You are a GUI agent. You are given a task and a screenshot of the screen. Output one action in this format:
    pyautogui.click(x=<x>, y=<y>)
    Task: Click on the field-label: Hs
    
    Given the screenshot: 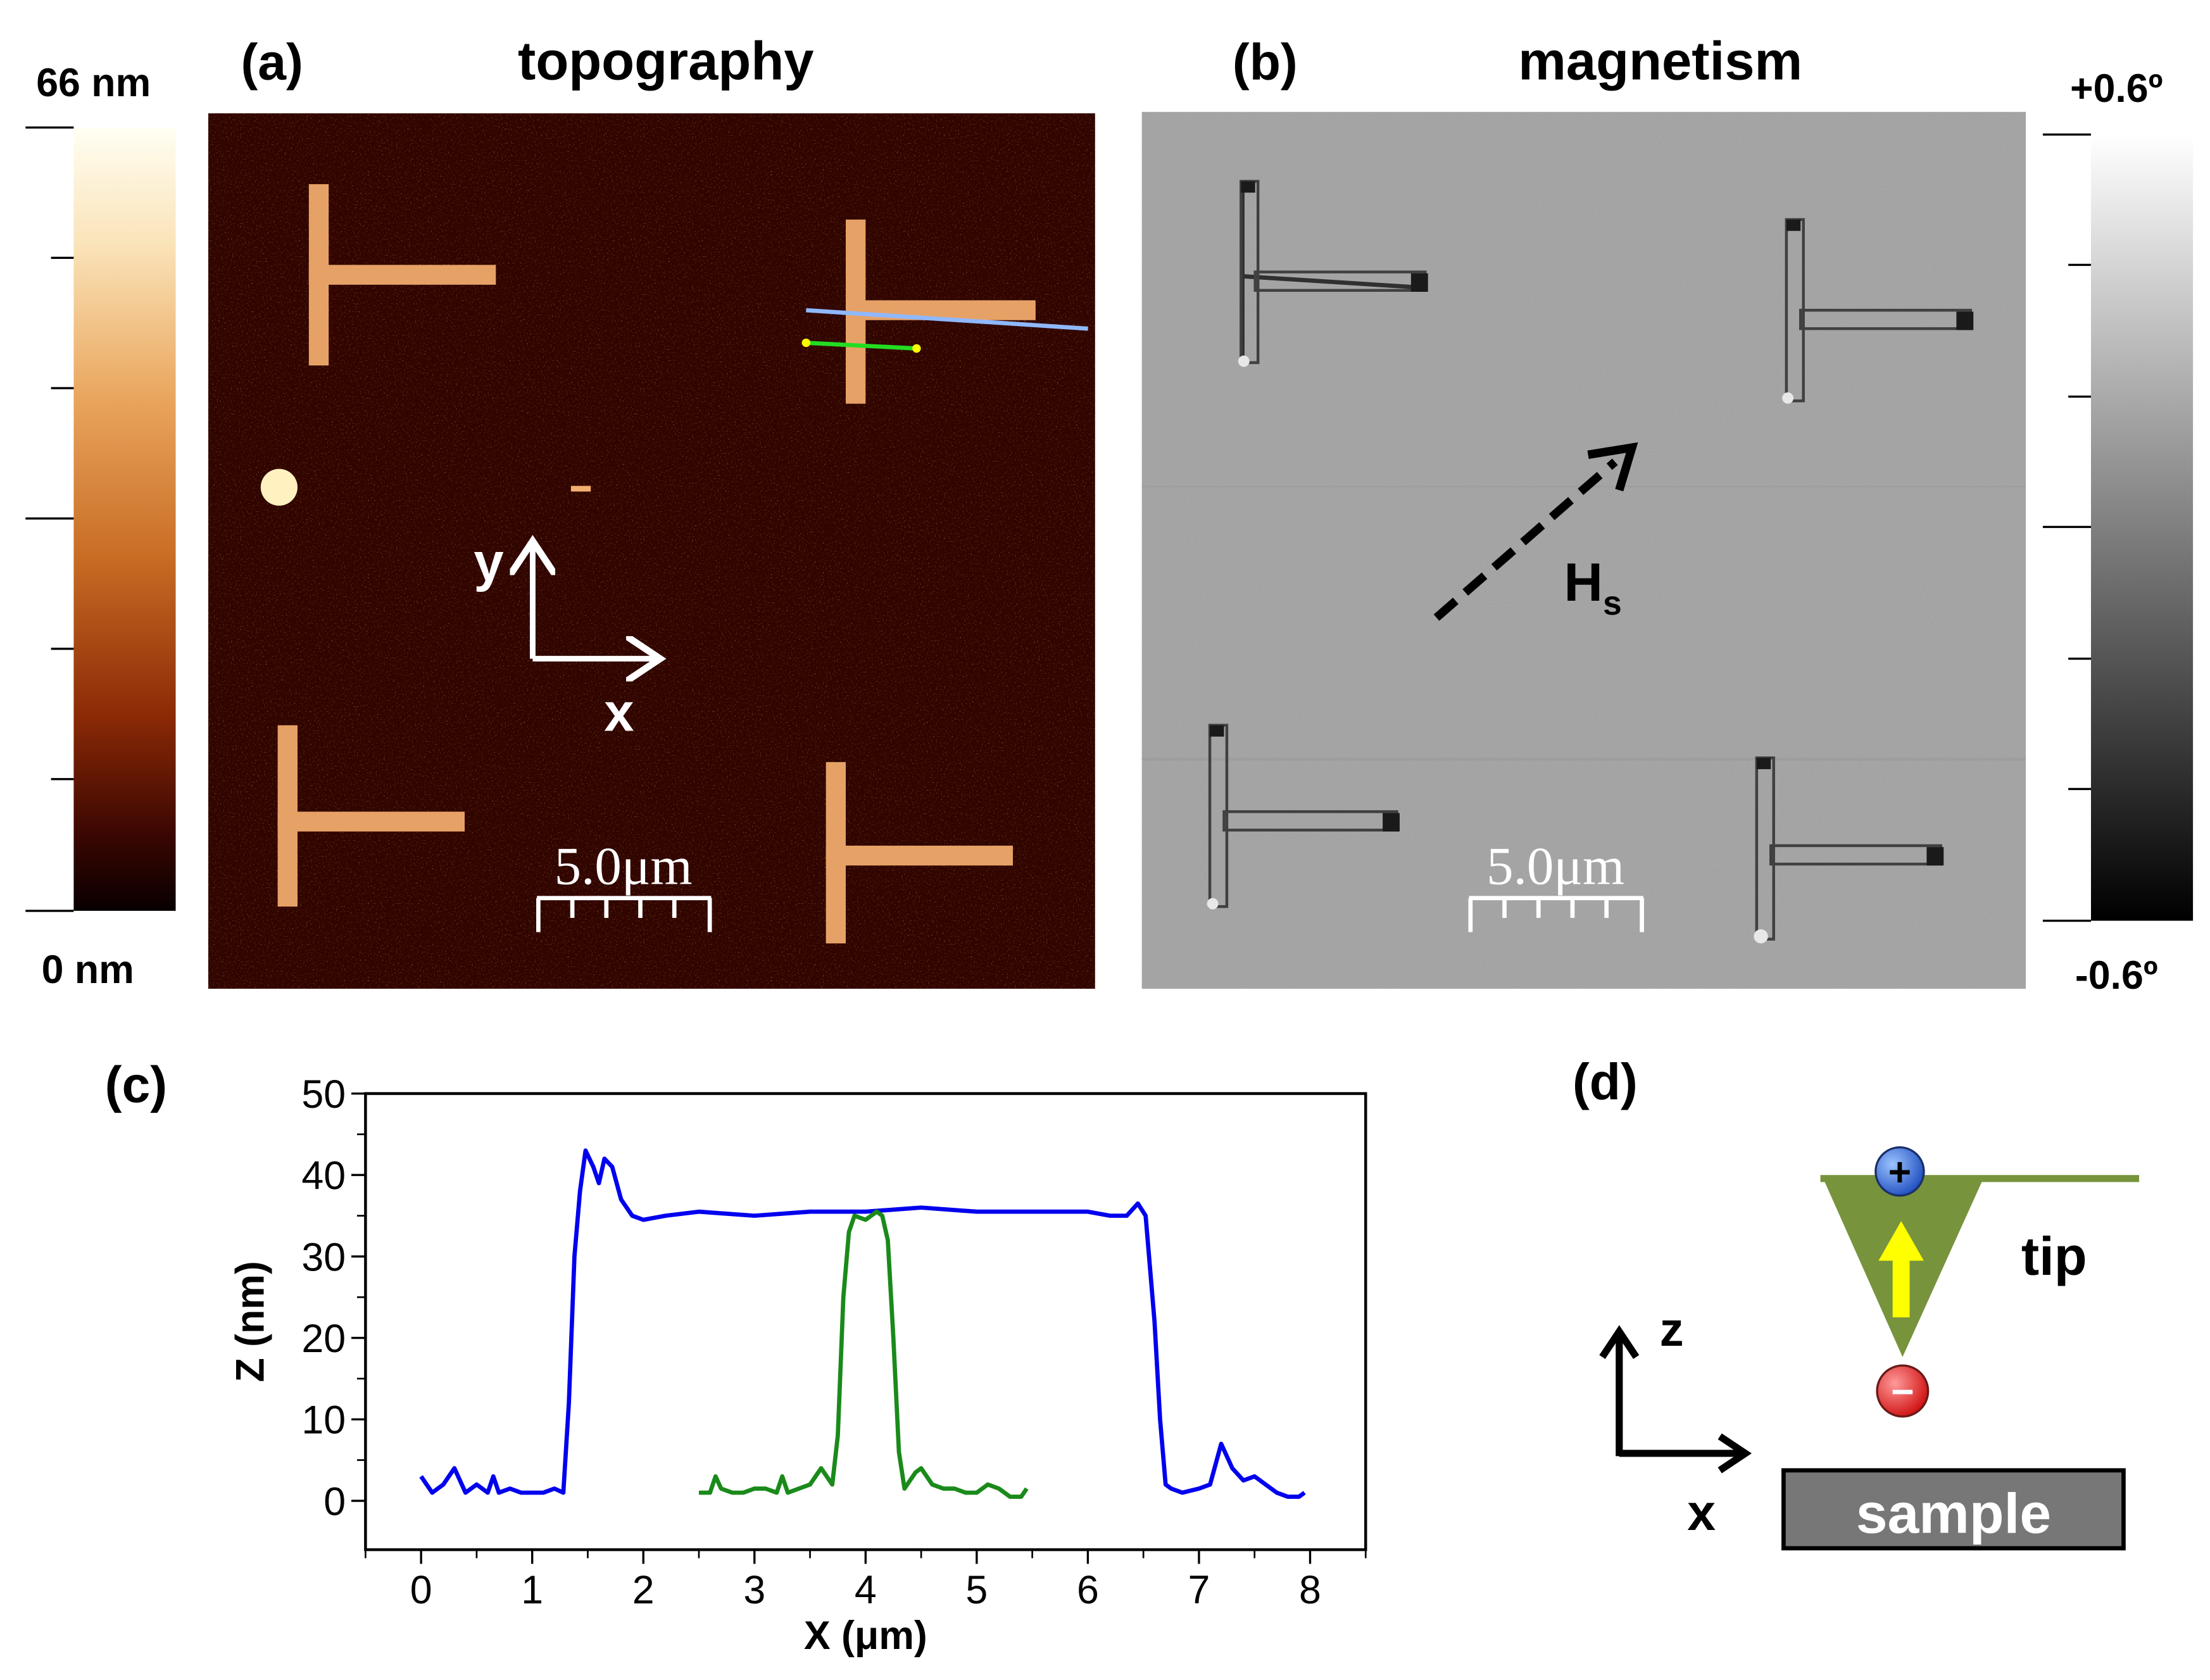 What is the action you would take?
    pyautogui.click(x=1593, y=587)
    